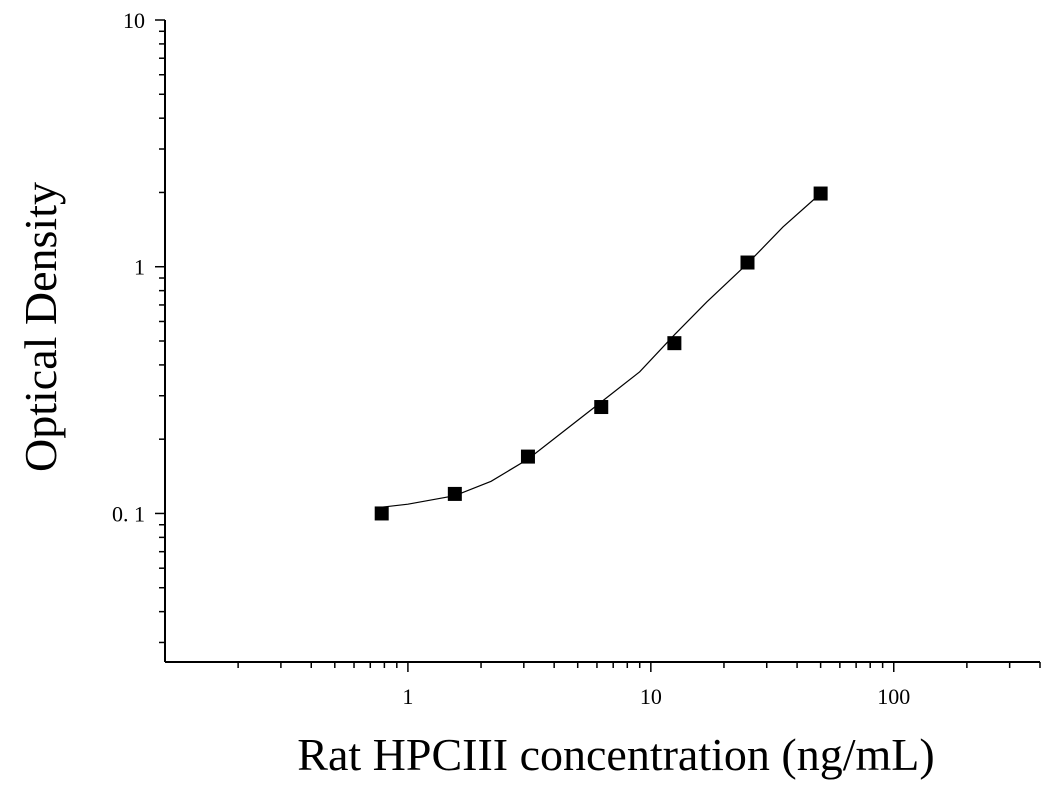  I want to click on x-tick-label: 10, so click(651, 696).